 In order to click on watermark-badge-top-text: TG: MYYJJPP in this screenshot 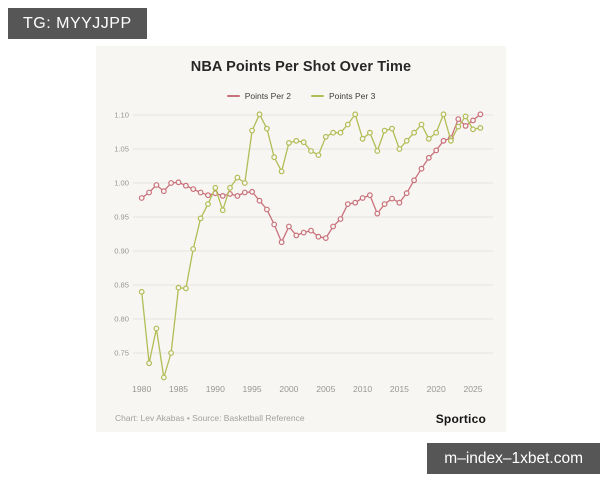, I will do `click(77, 23)`.